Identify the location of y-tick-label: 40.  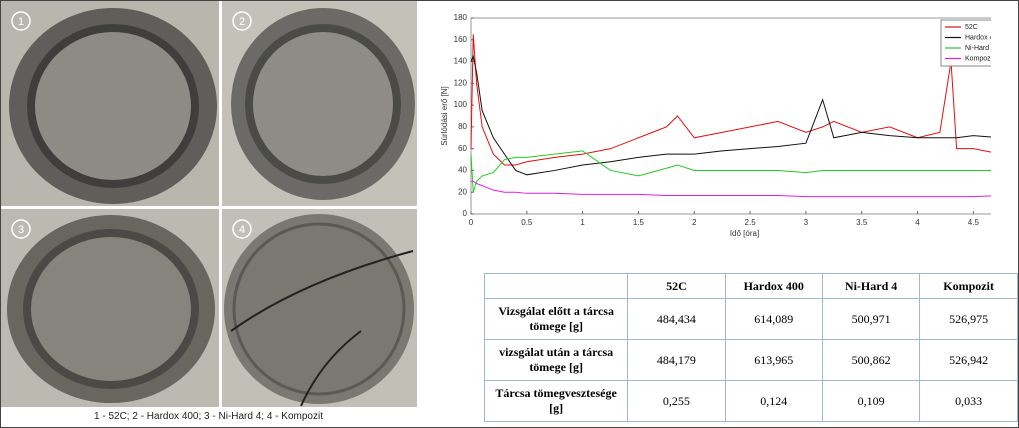
(462, 170).